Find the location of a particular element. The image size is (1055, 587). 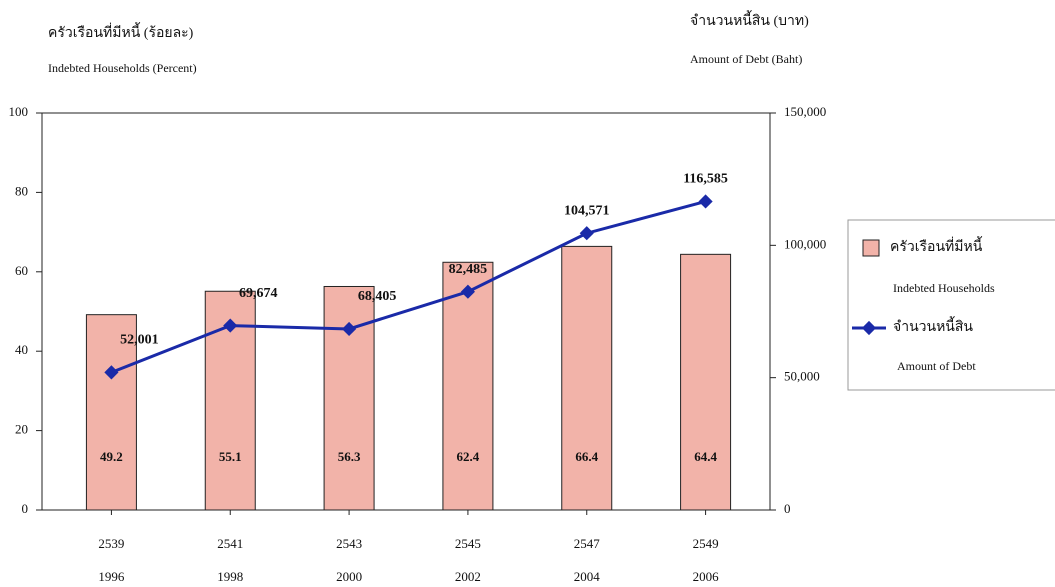

x-tick-label: 2547 is located at coordinates (587, 543).